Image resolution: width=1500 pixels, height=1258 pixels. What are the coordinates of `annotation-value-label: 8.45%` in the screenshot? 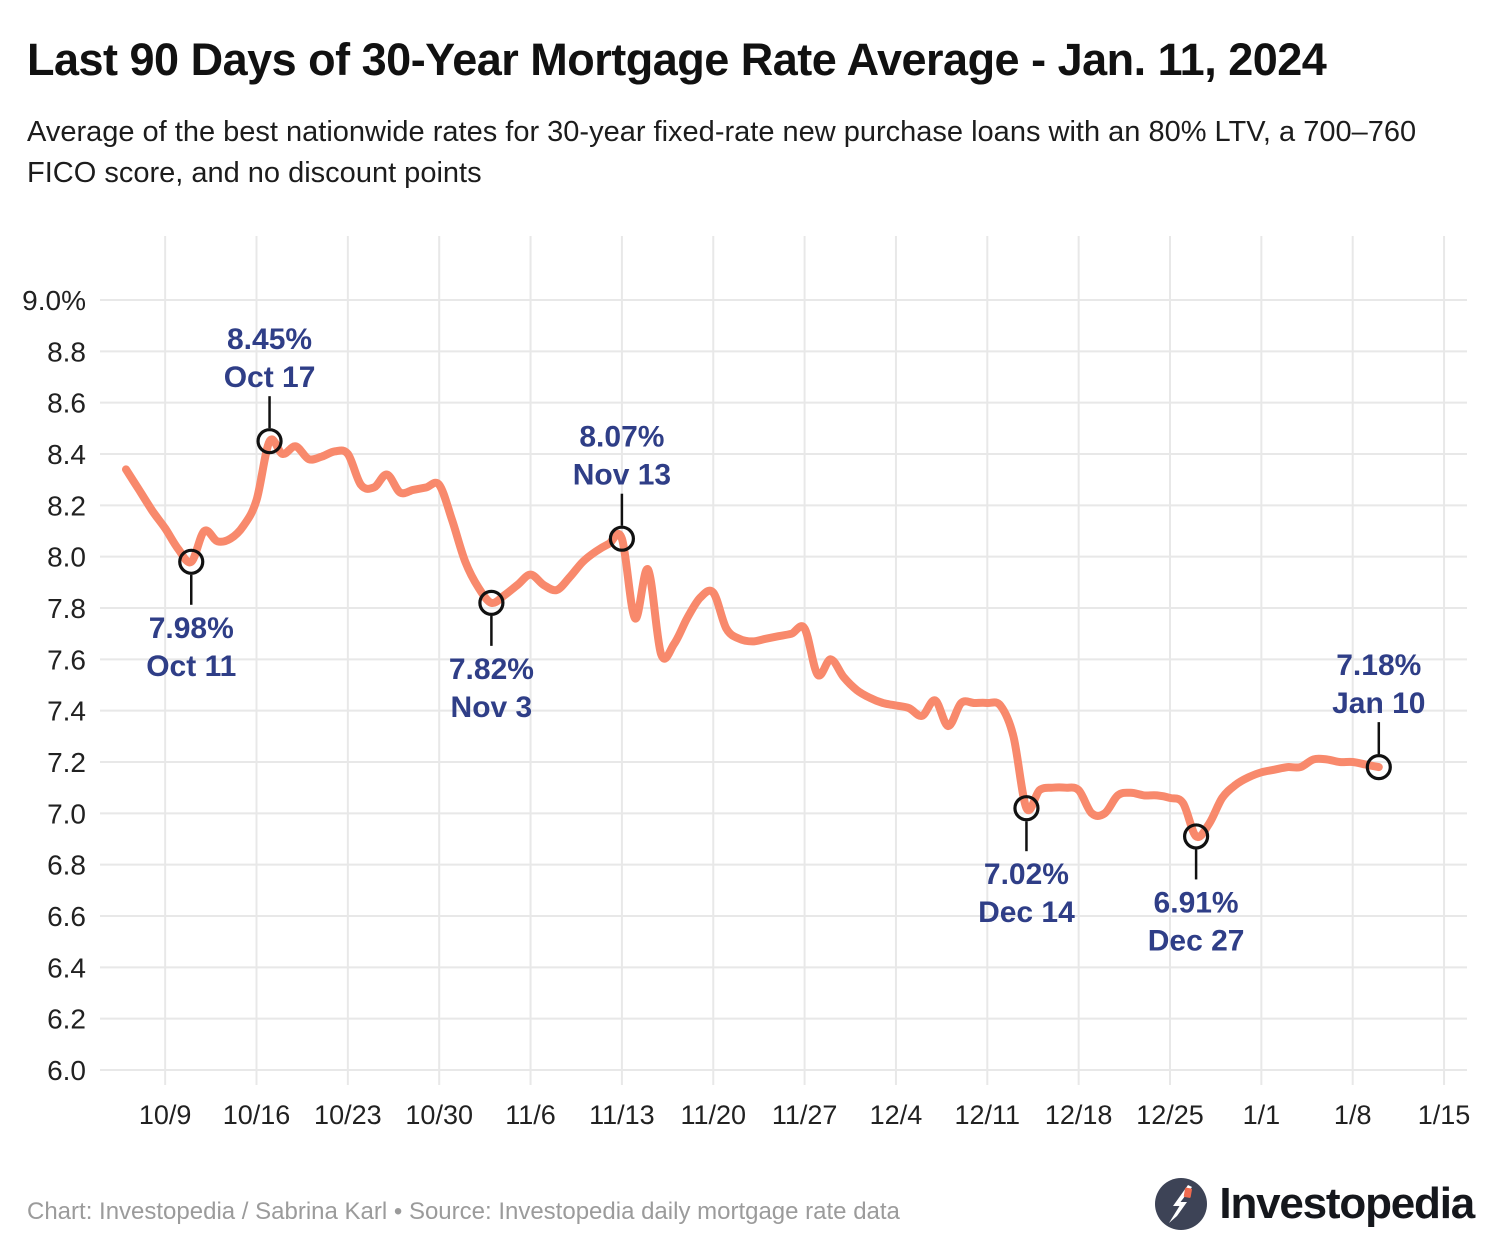 It's located at (269, 339).